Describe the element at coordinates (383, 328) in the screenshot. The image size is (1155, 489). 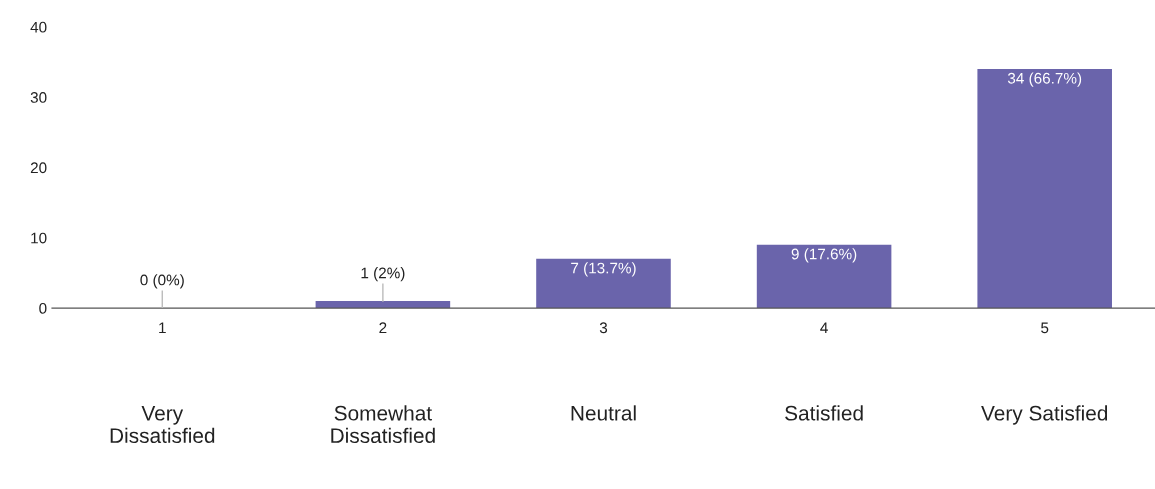
I see `x-tick-label: 2` at that location.